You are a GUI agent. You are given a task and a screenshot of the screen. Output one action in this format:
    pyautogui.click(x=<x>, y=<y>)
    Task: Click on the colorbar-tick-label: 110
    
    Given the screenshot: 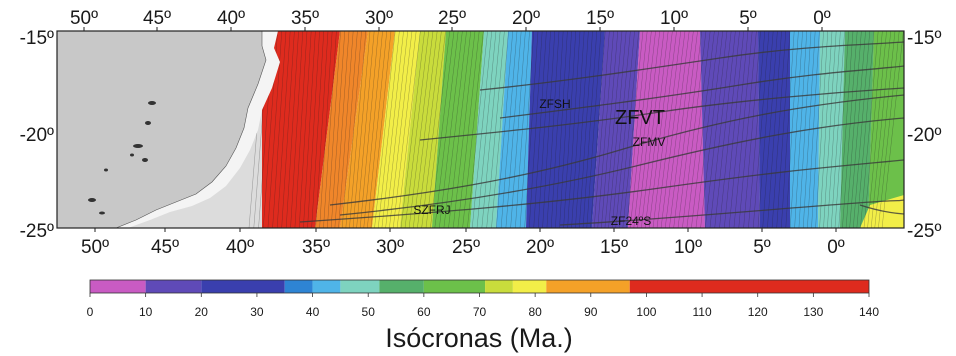 What is the action you would take?
    pyautogui.click(x=702, y=312)
    